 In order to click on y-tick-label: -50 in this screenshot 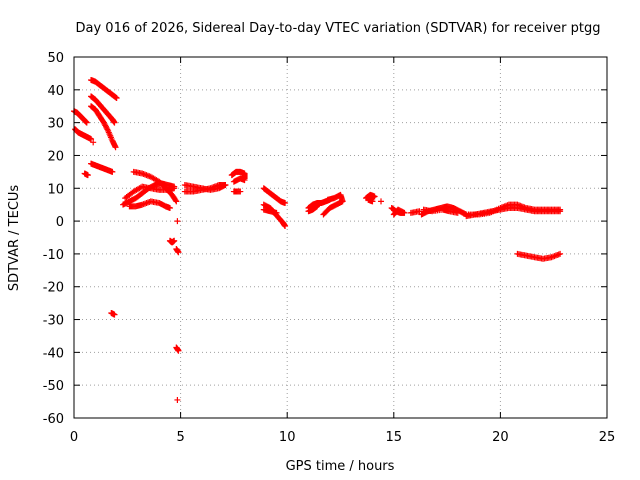, I will do `click(53, 386)`.